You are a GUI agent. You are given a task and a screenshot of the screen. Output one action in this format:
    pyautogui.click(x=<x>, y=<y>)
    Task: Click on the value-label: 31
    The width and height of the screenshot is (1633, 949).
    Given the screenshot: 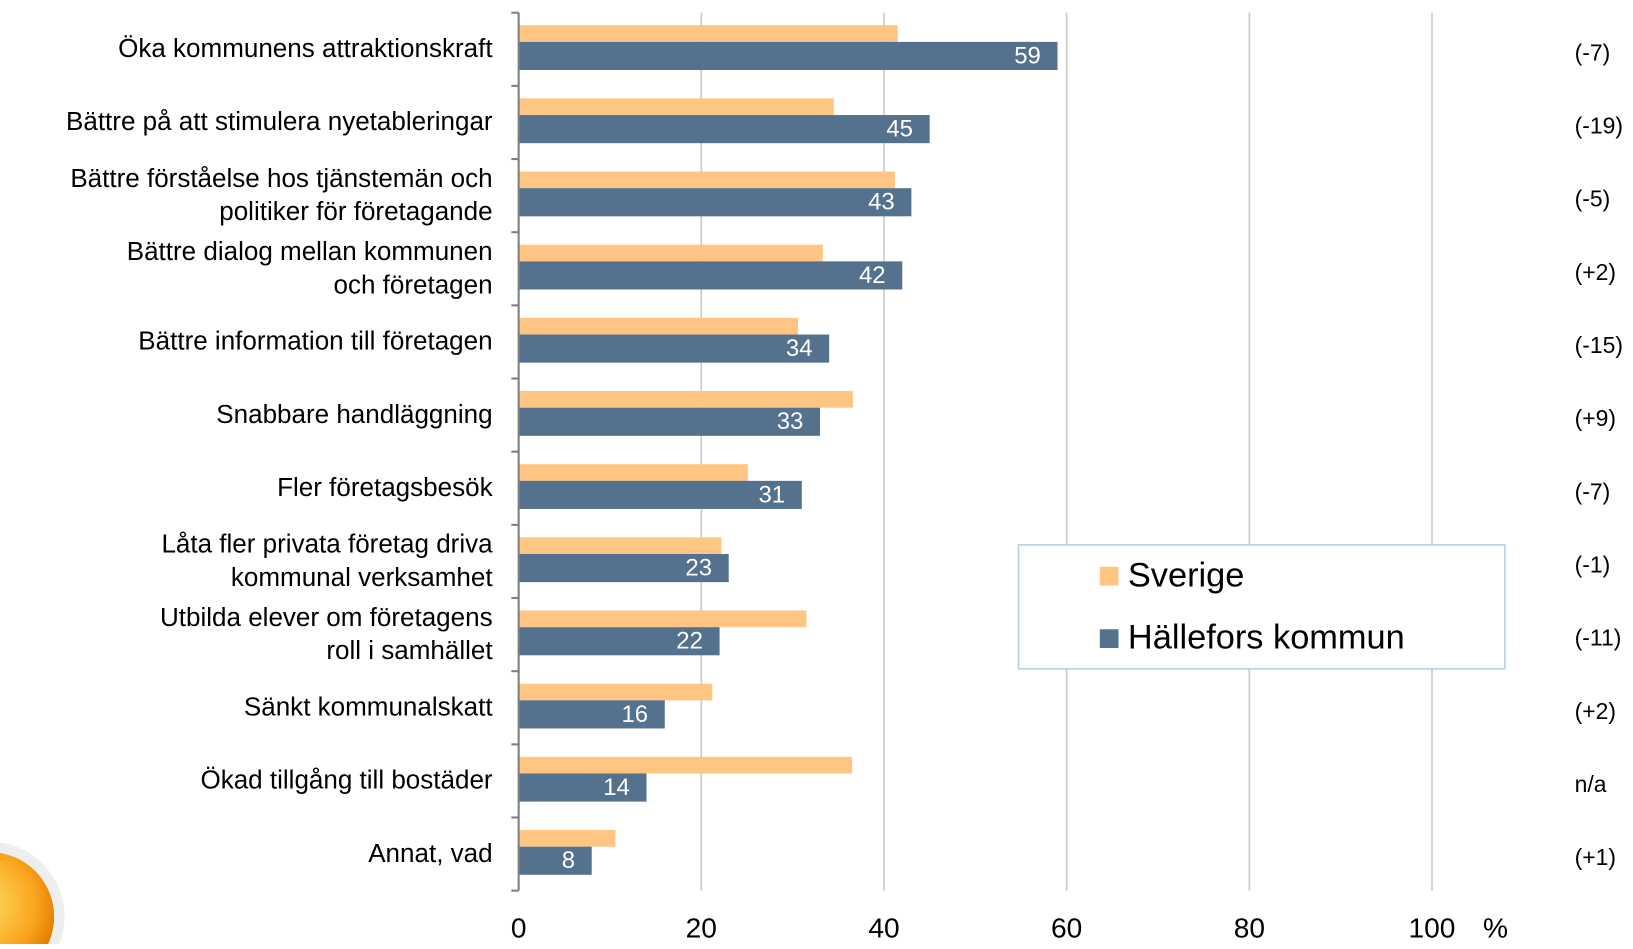 What is the action you would take?
    pyautogui.click(x=771, y=494)
    